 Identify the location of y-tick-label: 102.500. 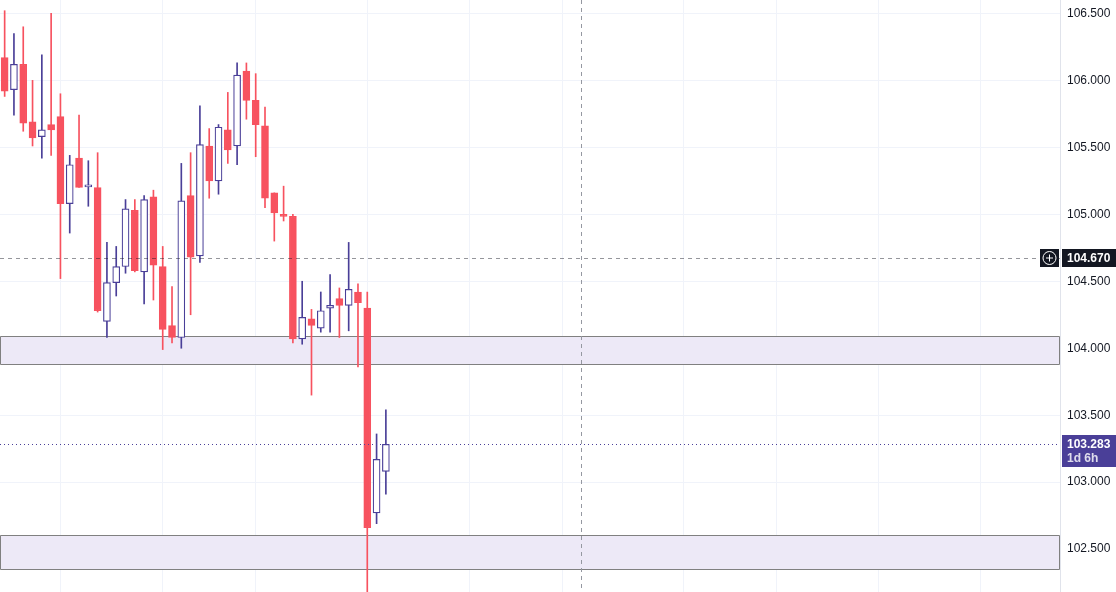
(1089, 548).